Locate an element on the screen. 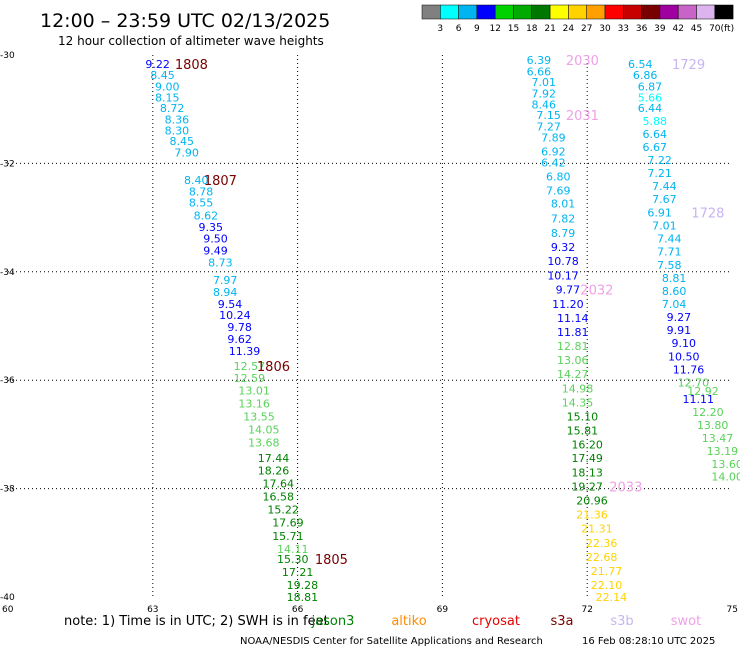  wave-height-value: 12.70 is located at coordinates (694, 382).